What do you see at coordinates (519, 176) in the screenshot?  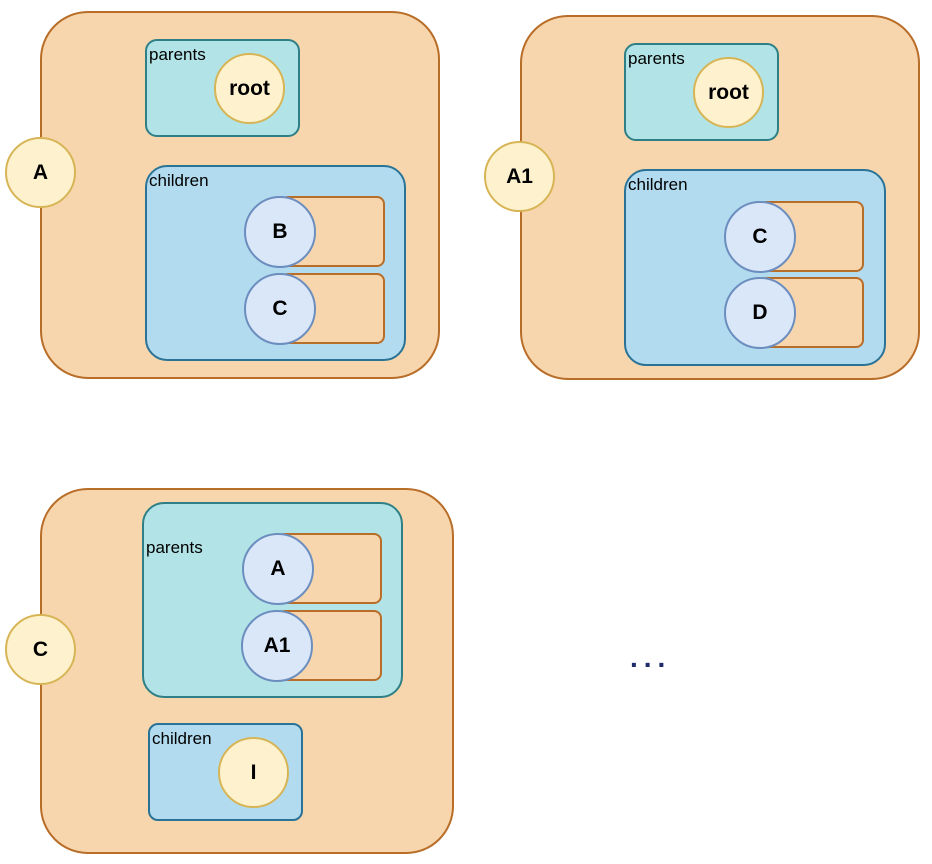 I see `entity-a1-node: A1` at bounding box center [519, 176].